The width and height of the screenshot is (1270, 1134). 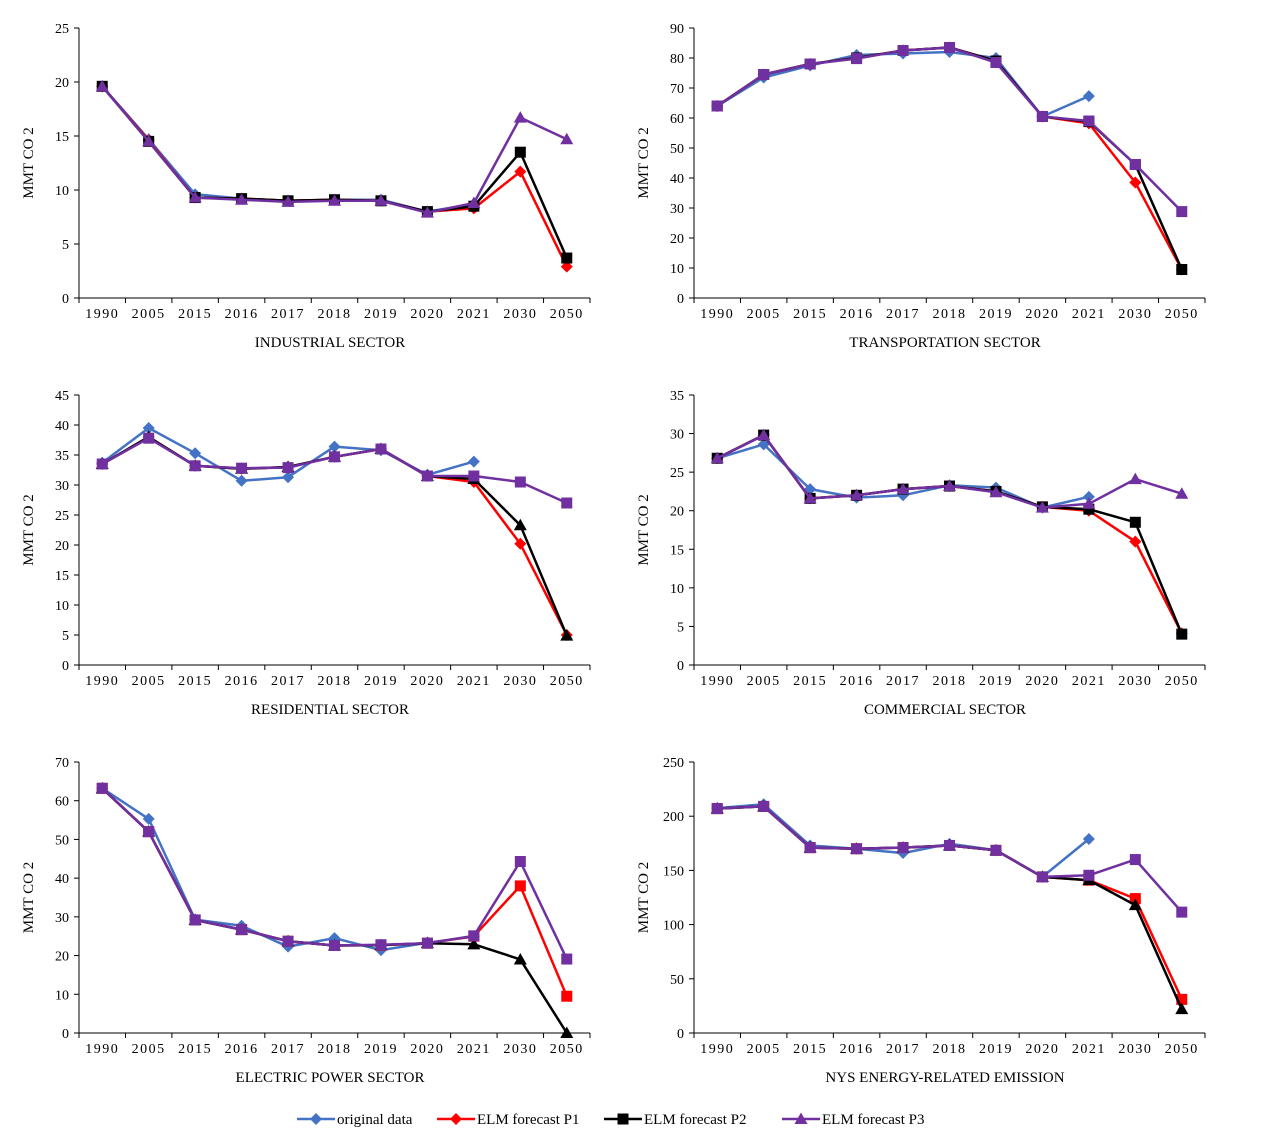 I want to click on y-tick-label: 250, so click(x=673, y=763).